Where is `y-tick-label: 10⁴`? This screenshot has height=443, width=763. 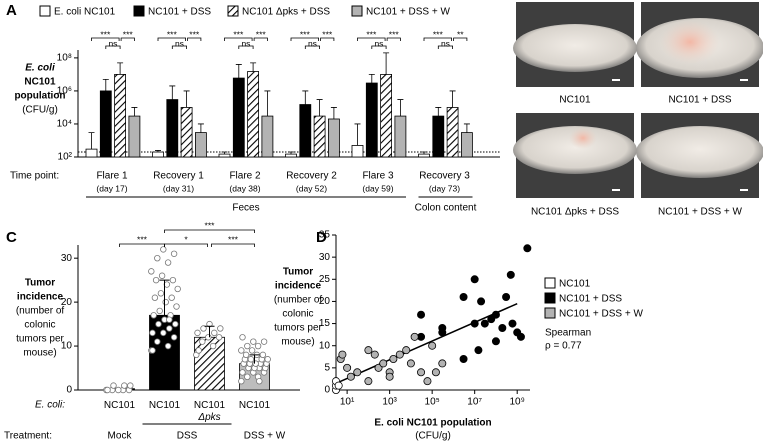 y-tick-label: 10⁴ is located at coordinates (64, 124).